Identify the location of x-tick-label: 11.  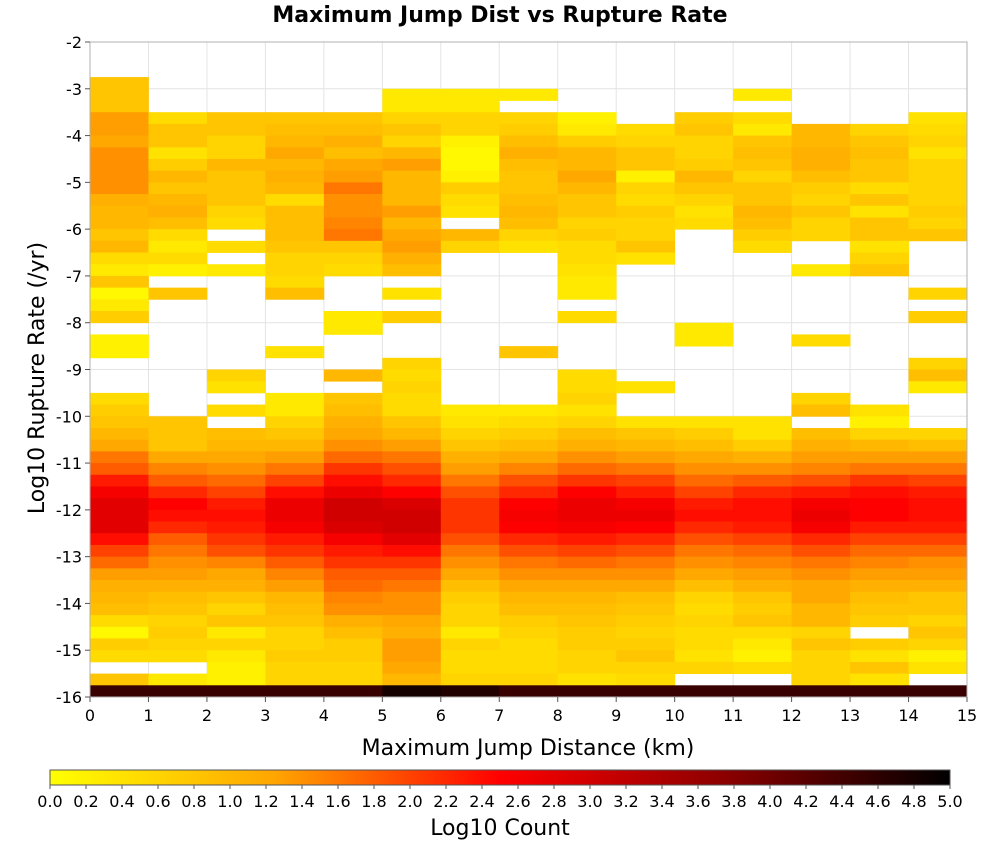
(733, 715).